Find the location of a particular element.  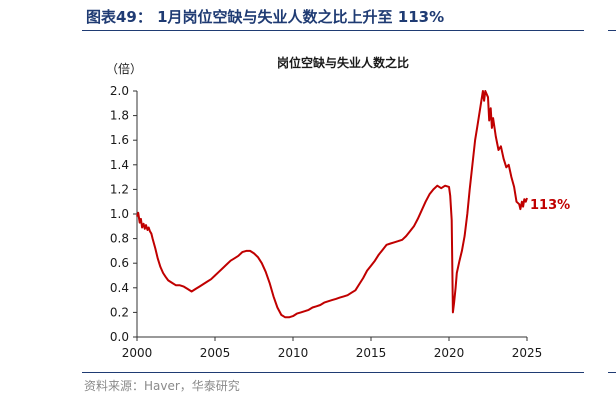

x-tick-label: 2015 is located at coordinates (371, 353).